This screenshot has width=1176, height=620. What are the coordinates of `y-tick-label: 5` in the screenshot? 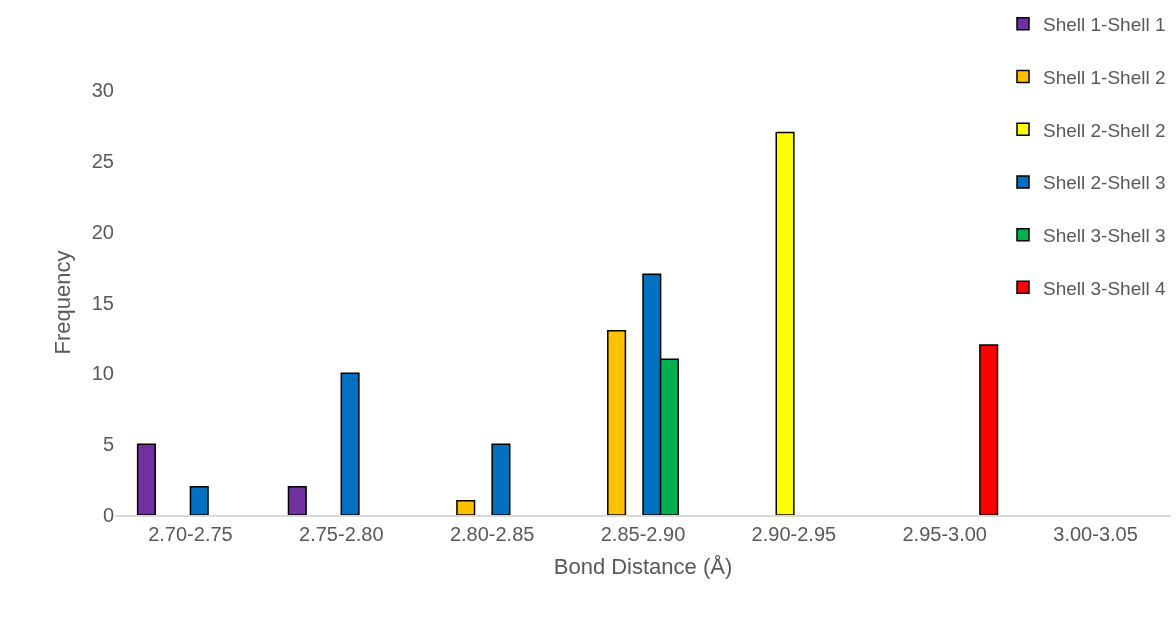 It's located at (108, 444).